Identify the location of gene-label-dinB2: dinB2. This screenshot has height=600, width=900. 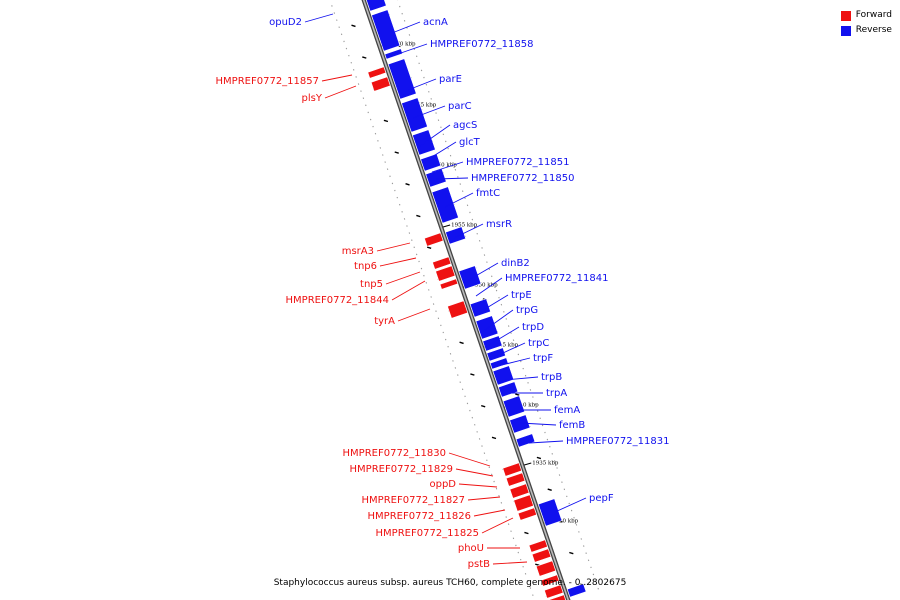
(515, 263).